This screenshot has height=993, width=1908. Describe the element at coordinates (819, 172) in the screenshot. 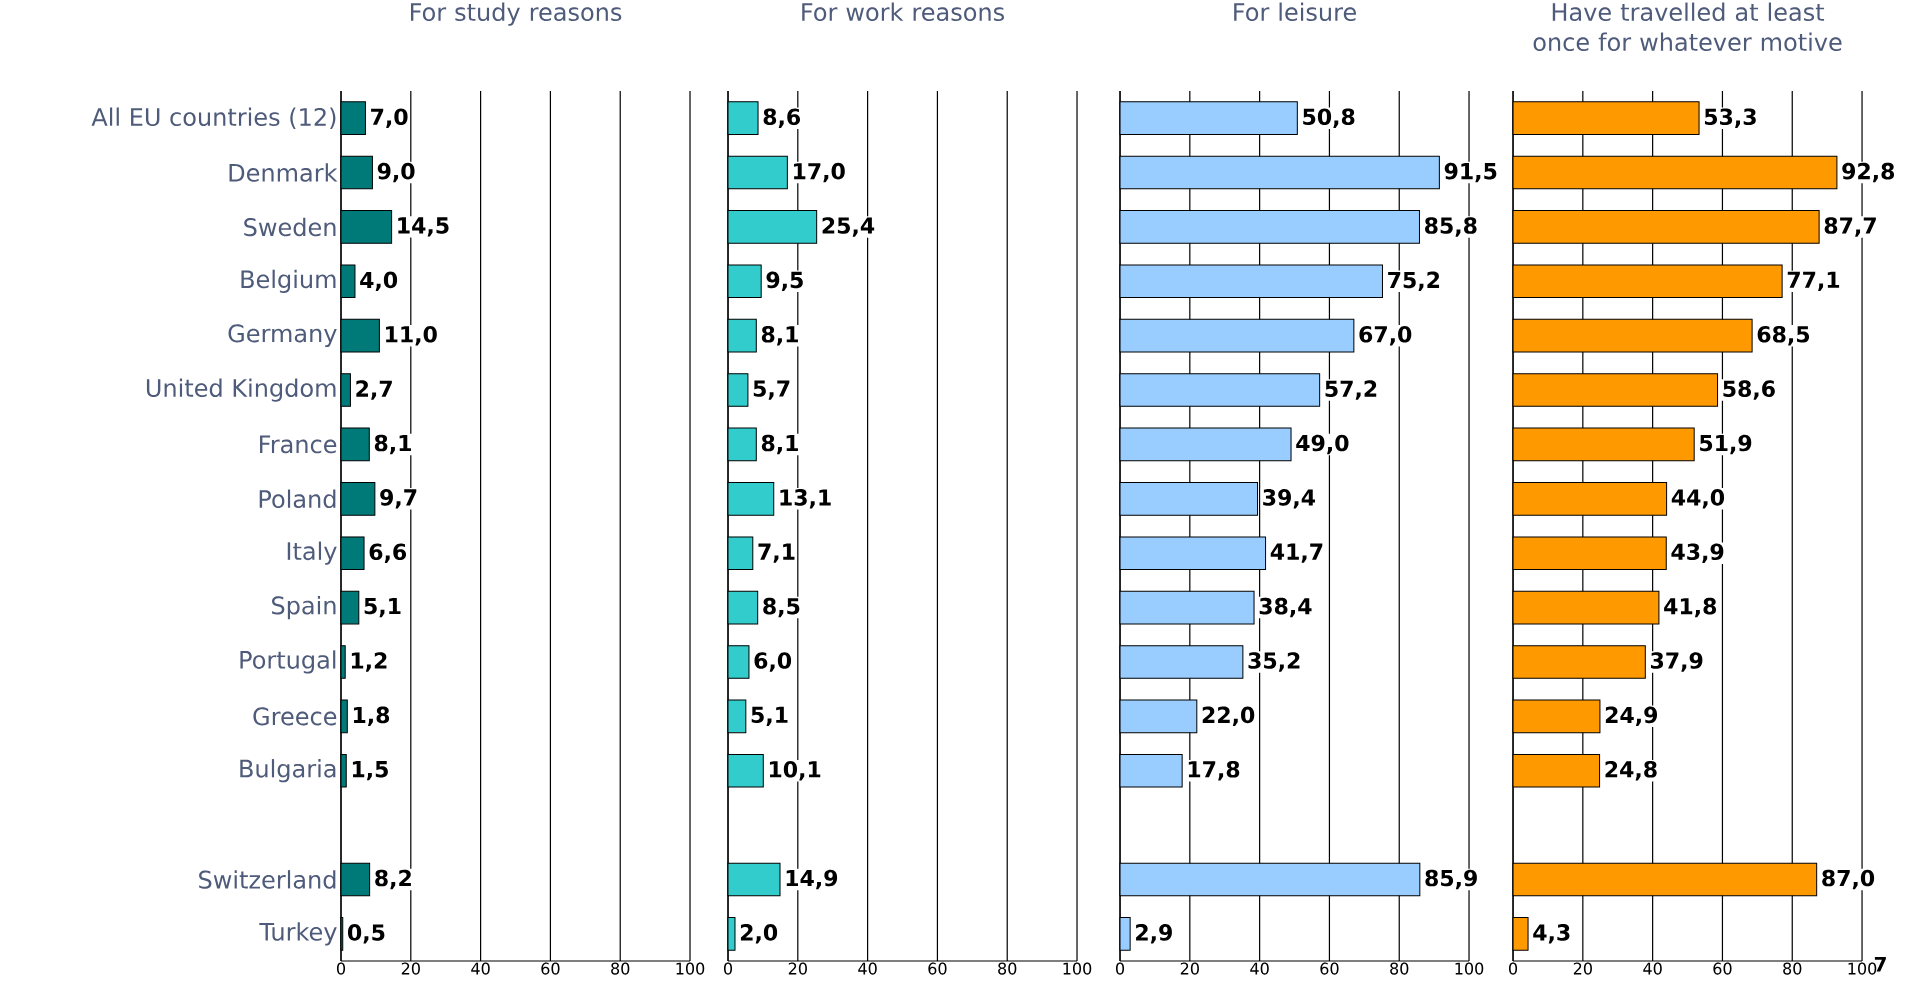

I see `data-label: 17,0` at that location.